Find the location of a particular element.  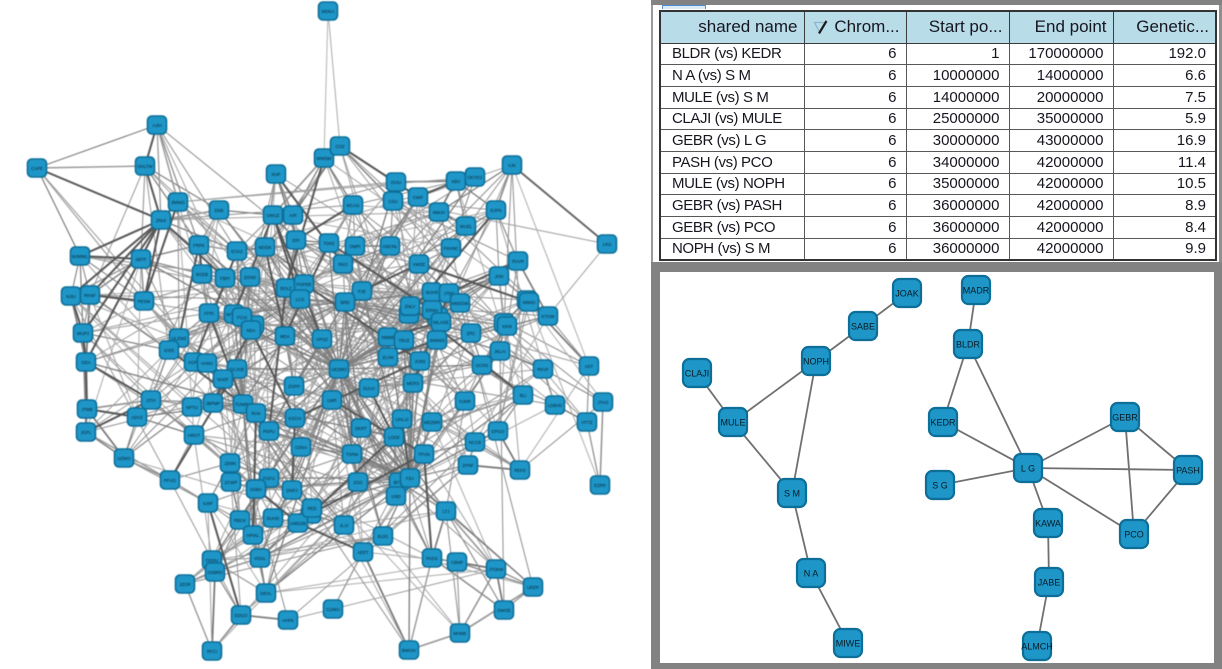

svg-text: DUHD is located at coordinates (273, 518).